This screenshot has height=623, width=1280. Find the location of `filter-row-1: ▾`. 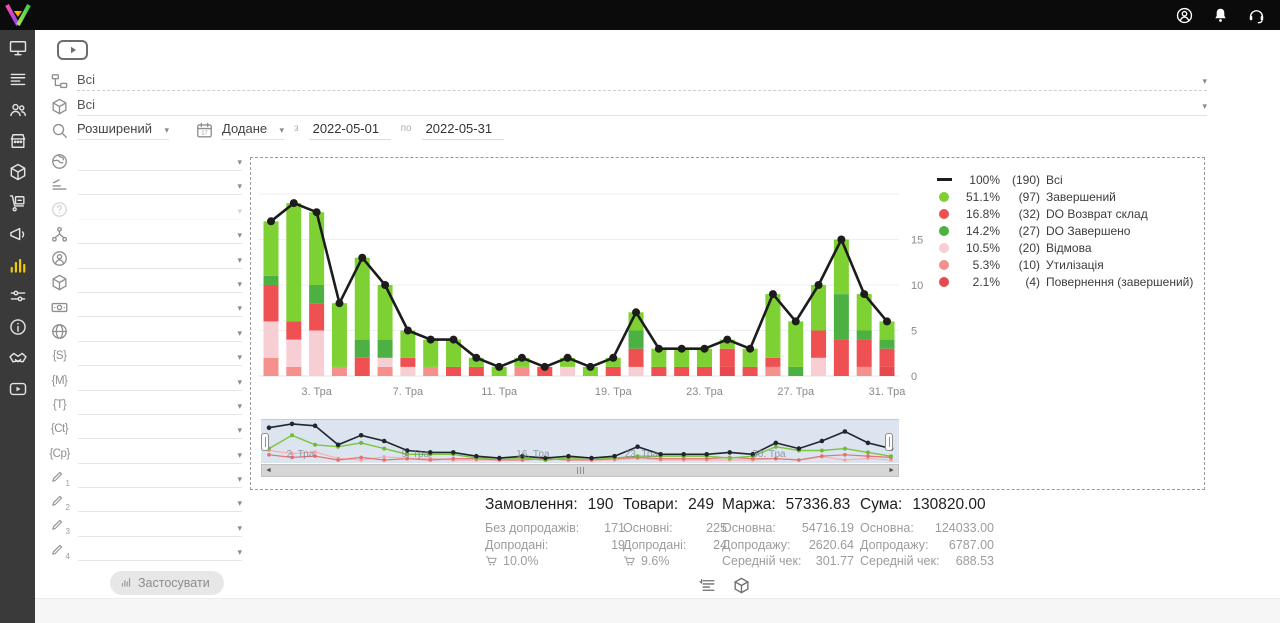

filter-row-1: ▾ is located at coordinates (146, 161).